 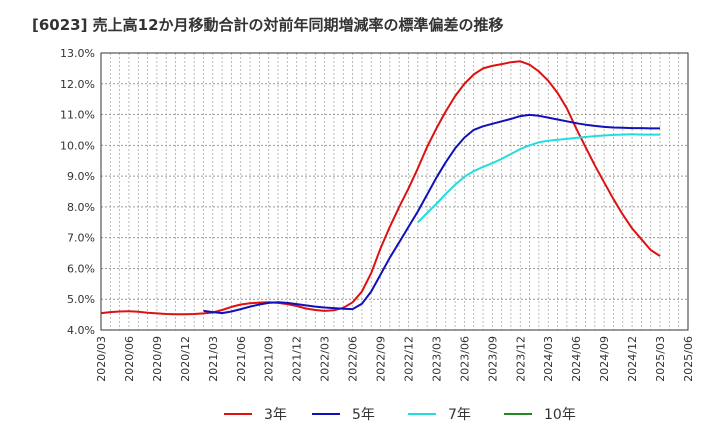 I want to click on legend-label: 10年, so click(x=560, y=415).